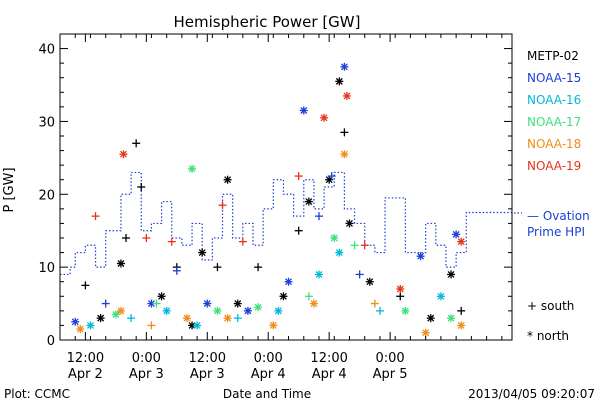 Image resolution: width=600 pixels, height=400 pixels. Describe the element at coordinates (37, 393) in the screenshot. I see `footer-left: Plot: CCMC` at that location.